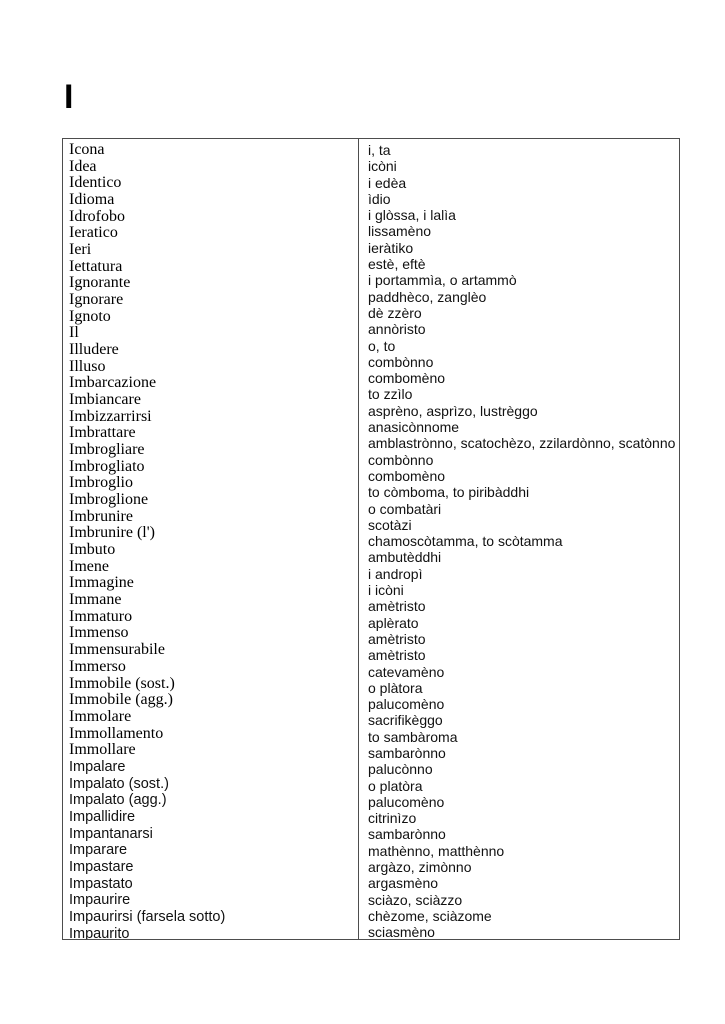 Image resolution: width=725 pixels, height=1024 pixels. Describe the element at coordinates (100, 900) in the screenshot. I see `dictionary-entry: Impaurire` at that location.